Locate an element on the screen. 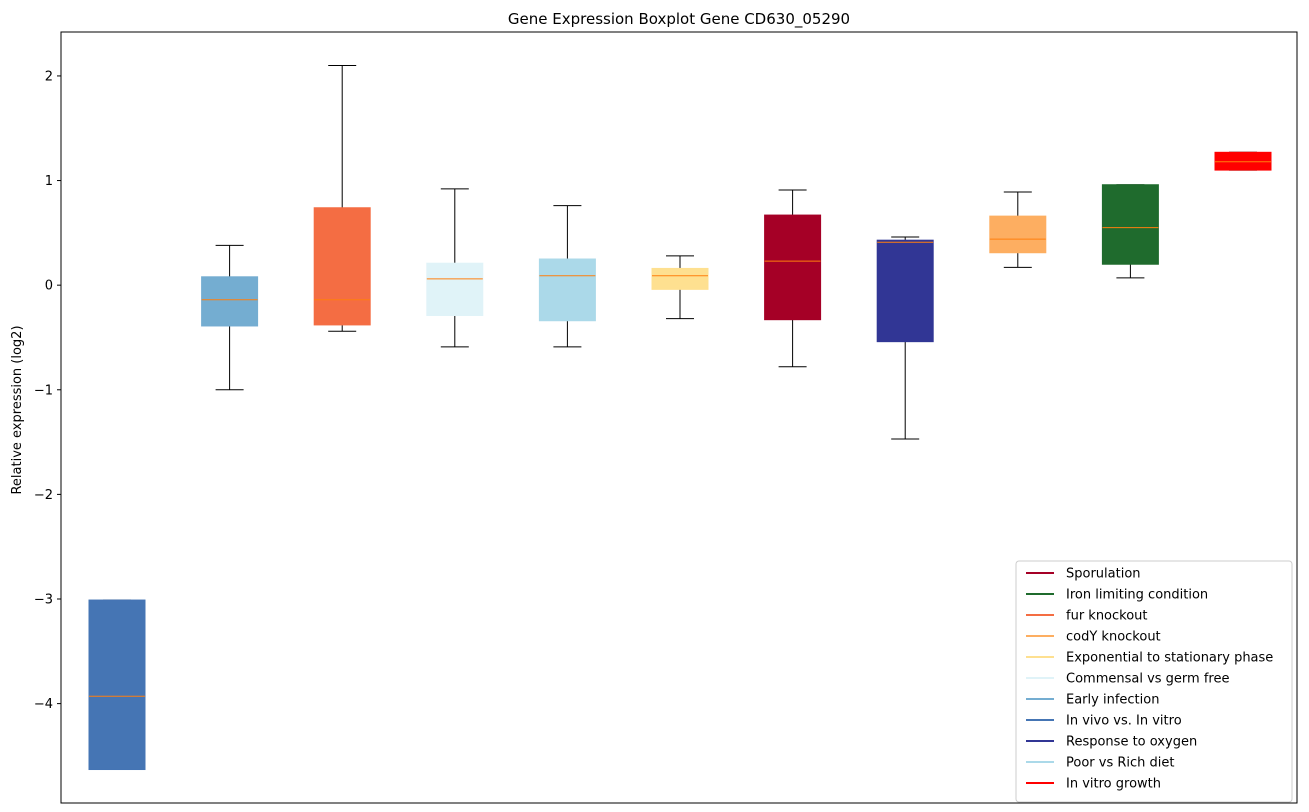  legend-label: In vivo vs. In vitro is located at coordinates (1124, 721).